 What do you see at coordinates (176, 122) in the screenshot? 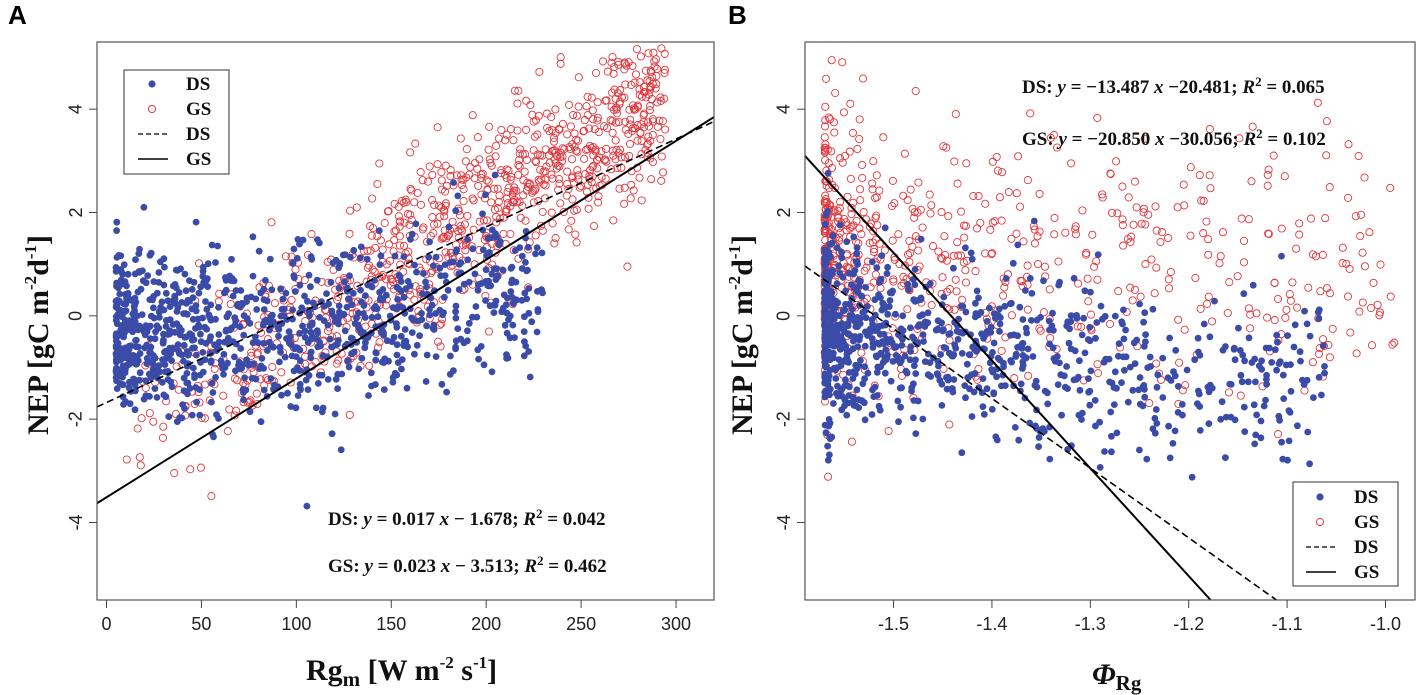
I see `panel-a-legend: DS GS DS GS` at bounding box center [176, 122].